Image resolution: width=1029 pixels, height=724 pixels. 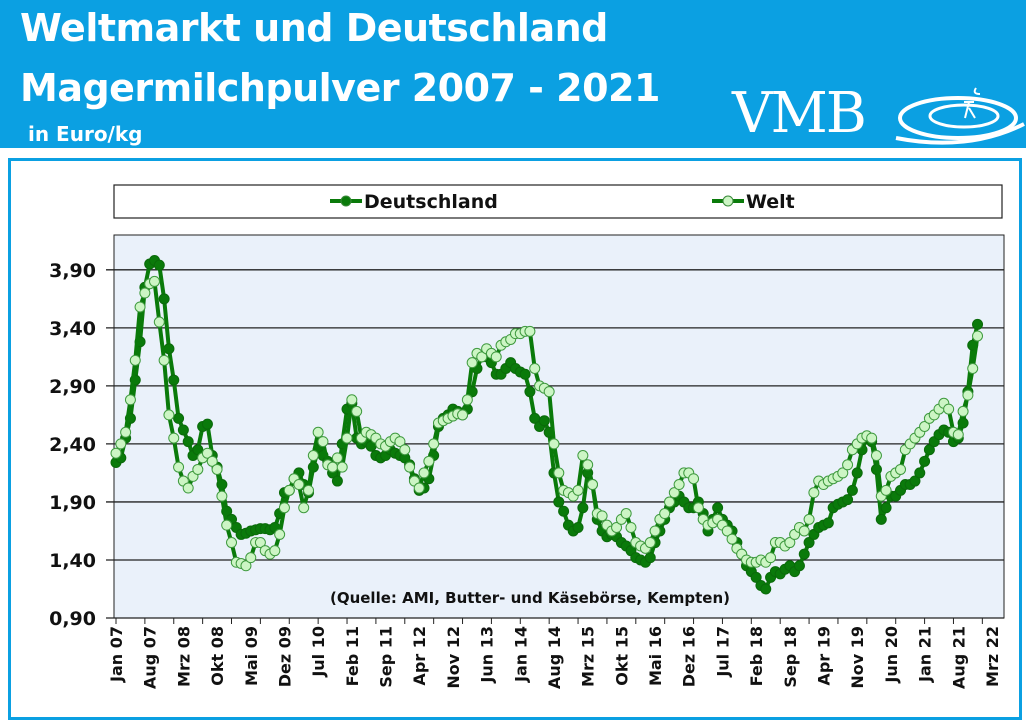 What do you see at coordinates (554, 657) in the screenshot?
I see `x-tick-label: Aug 14` at bounding box center [554, 657].